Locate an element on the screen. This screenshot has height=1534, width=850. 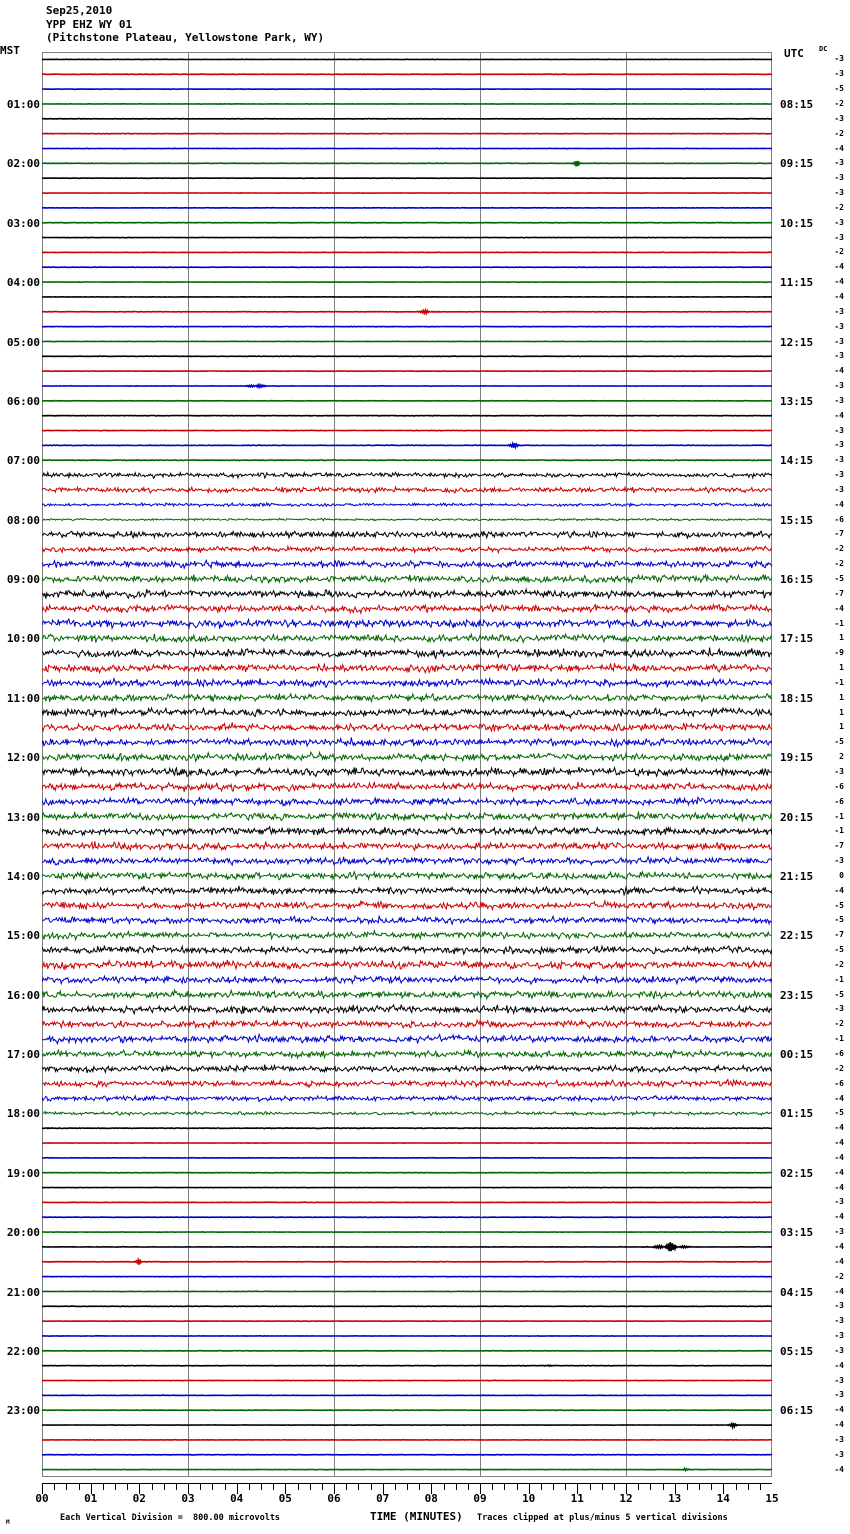
utc-time-label: 16:15 is located at coordinates (797, 579).